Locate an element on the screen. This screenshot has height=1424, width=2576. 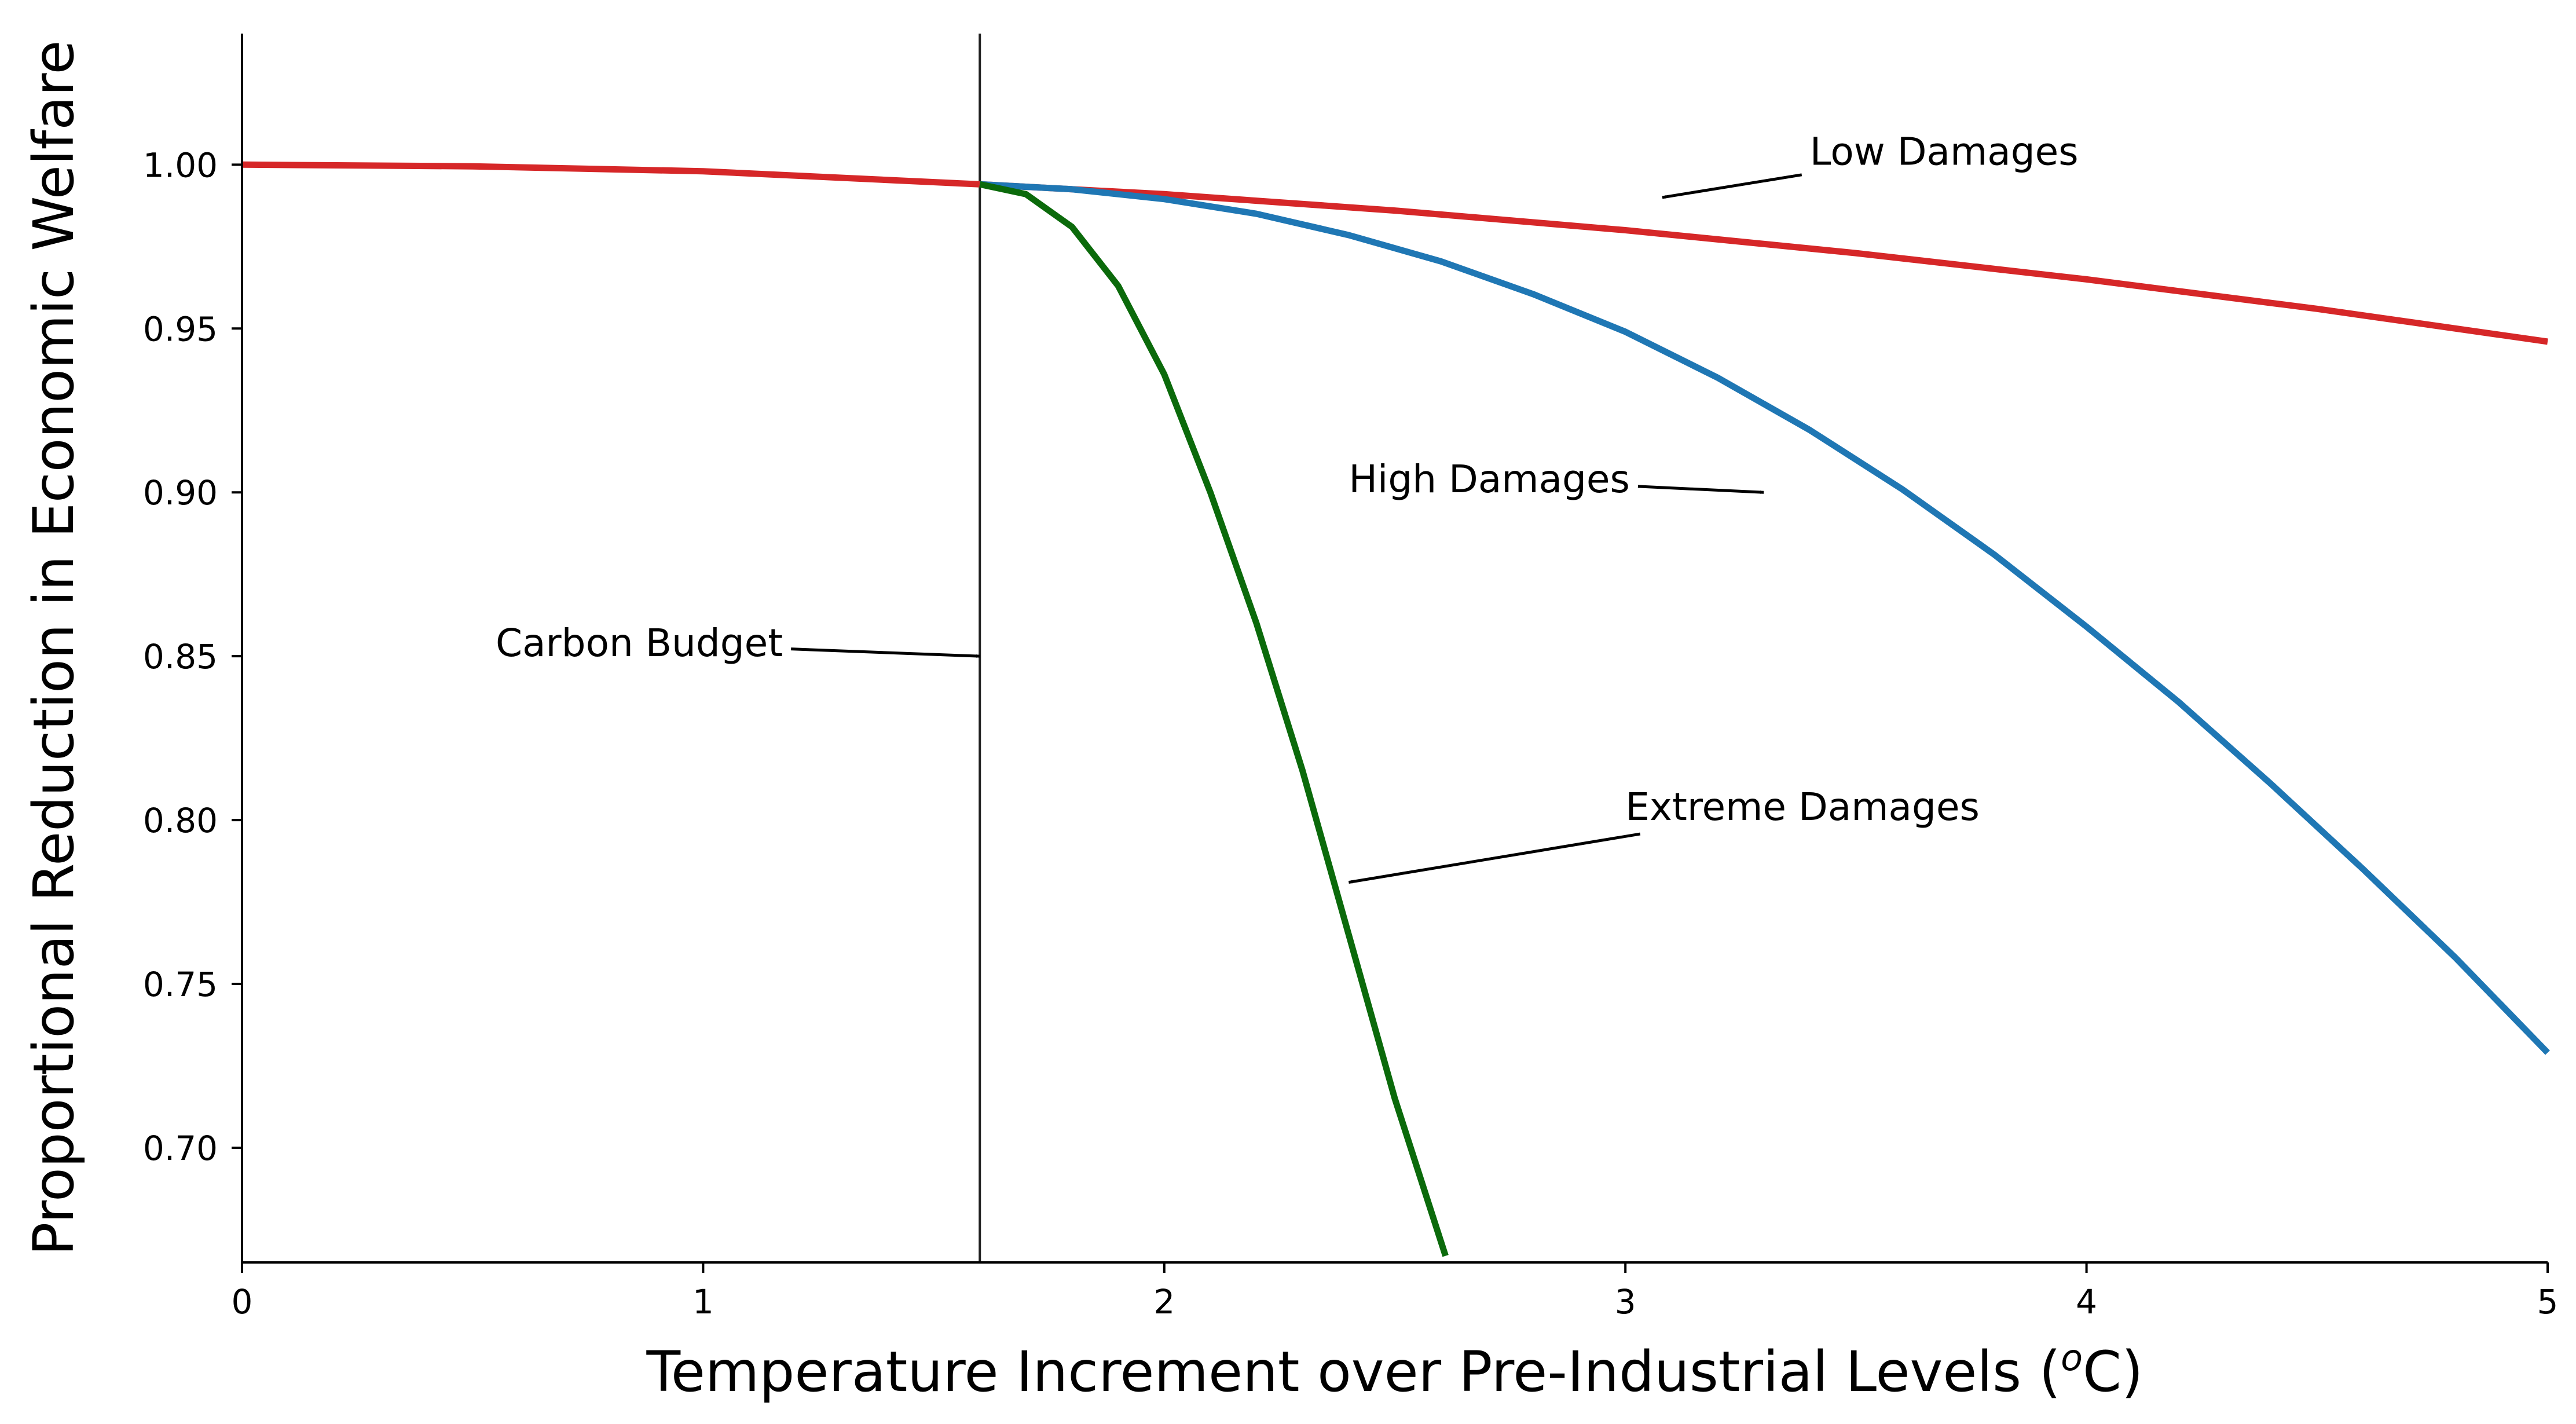
y-tick-label: 0.75 is located at coordinates (180, 985).